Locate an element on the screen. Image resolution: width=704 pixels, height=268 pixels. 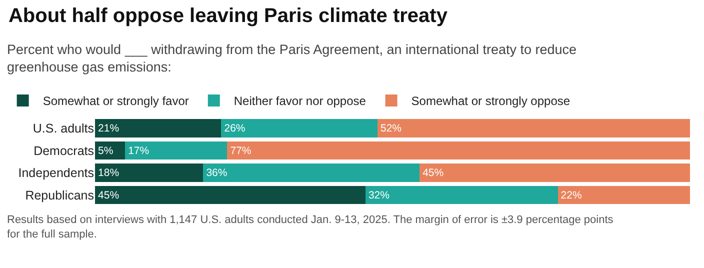
data-label: 32% is located at coordinates (379, 195).